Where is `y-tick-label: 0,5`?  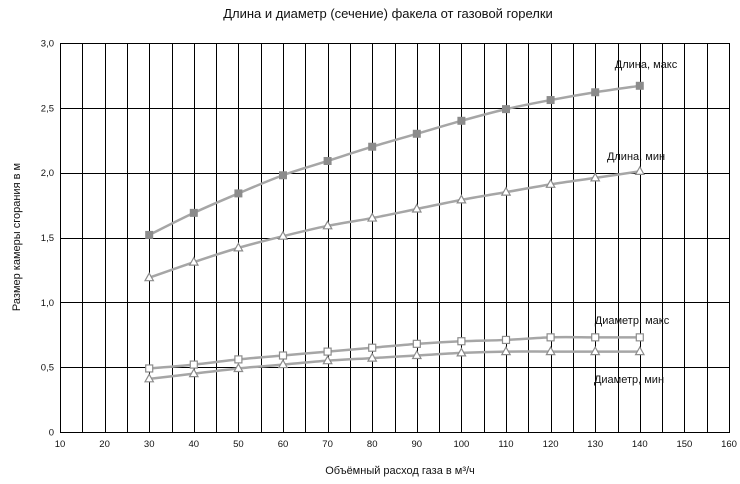 y-tick-label: 0,5 is located at coordinates (47, 368).